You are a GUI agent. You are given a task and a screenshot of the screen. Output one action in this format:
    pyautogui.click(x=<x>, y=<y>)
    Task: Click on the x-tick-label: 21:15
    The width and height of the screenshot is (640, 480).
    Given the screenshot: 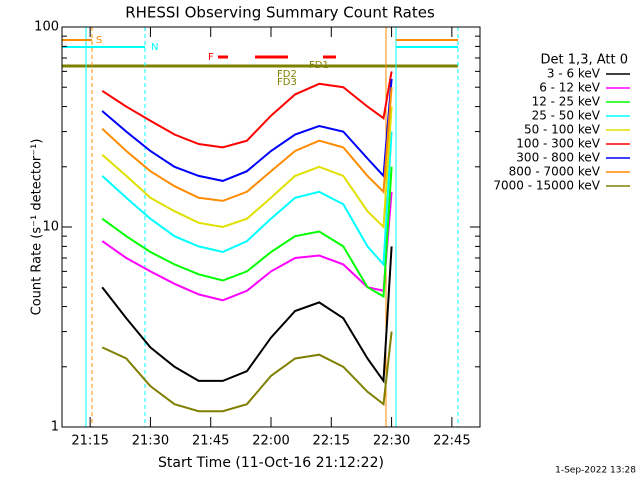 What is the action you would take?
    pyautogui.click(x=89, y=441)
    